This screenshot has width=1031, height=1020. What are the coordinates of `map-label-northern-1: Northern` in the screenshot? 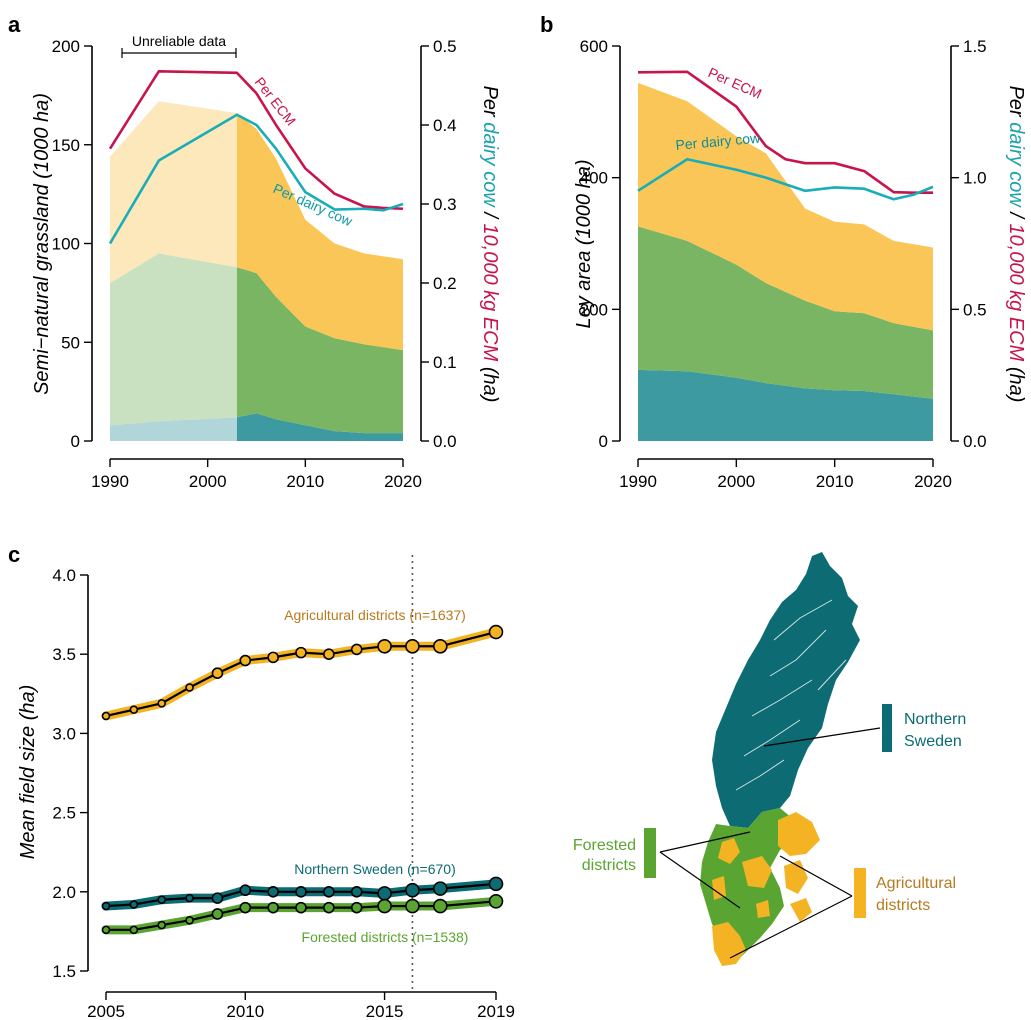 It's located at (935, 719).